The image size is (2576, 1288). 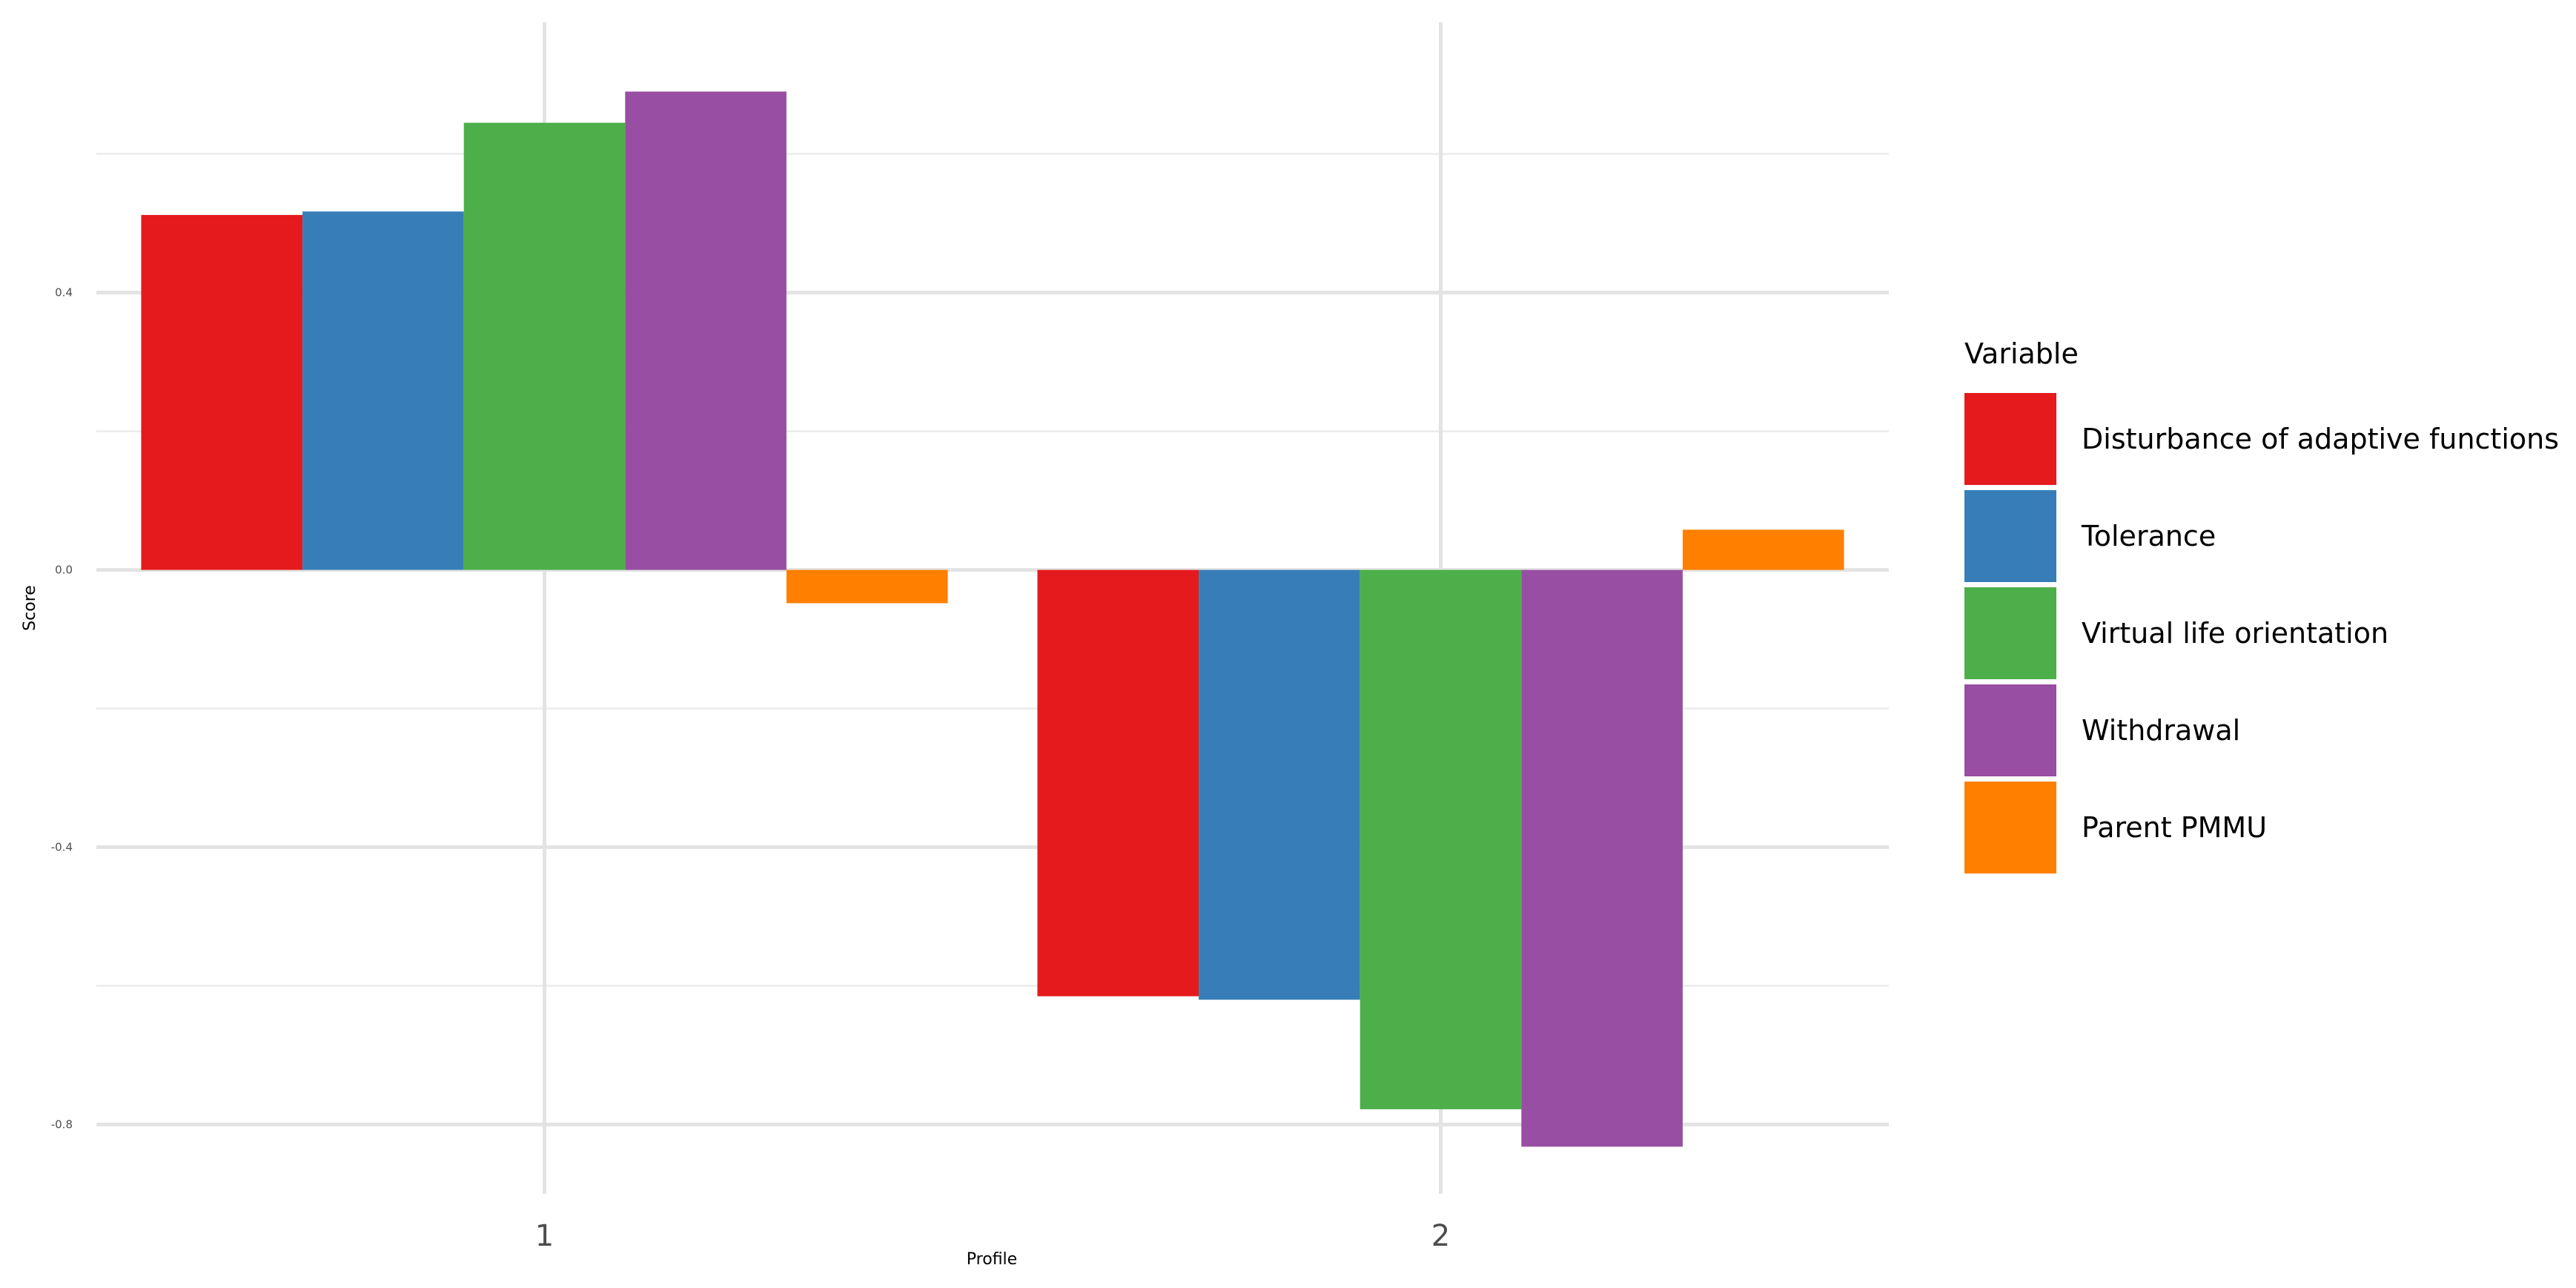 What do you see at coordinates (2161, 730) in the screenshot?
I see `legend-label: Withdrawal` at bounding box center [2161, 730].